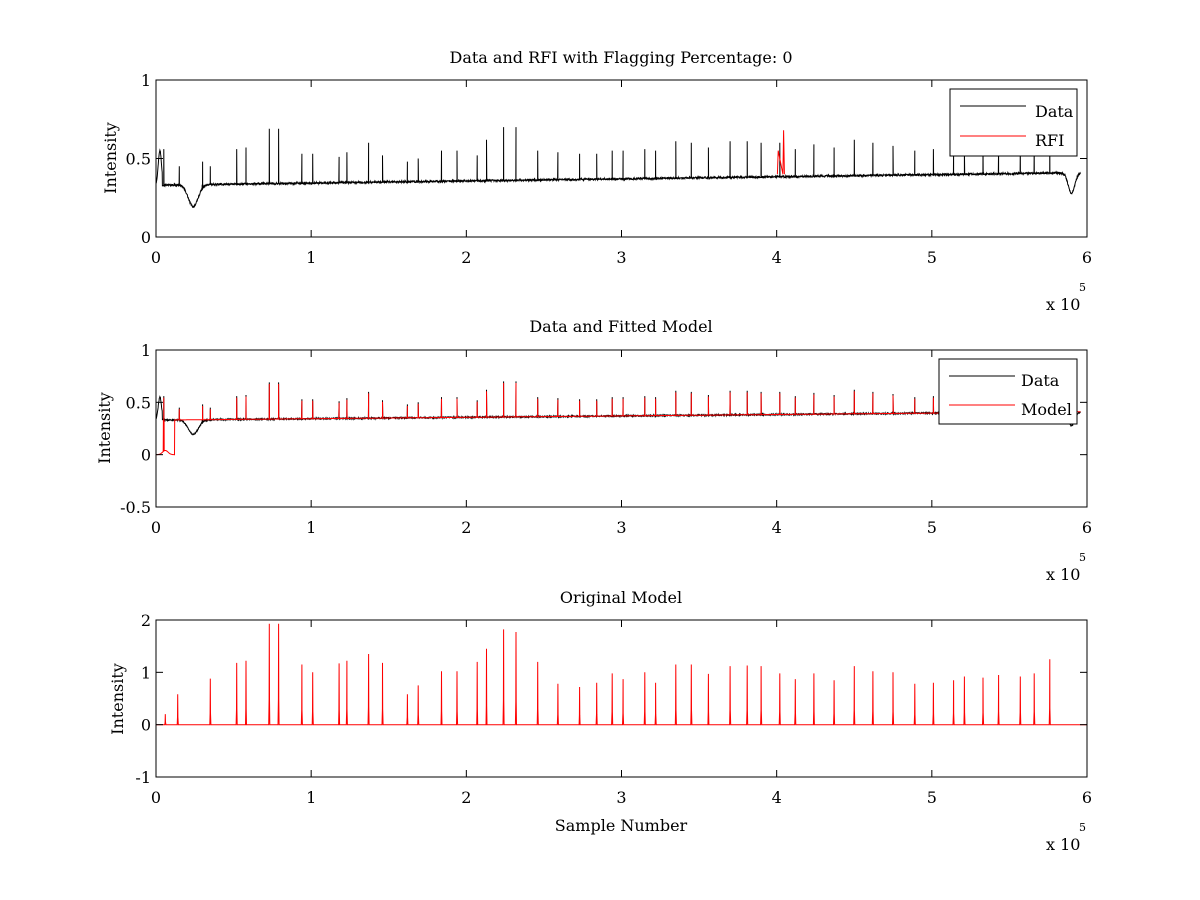 This screenshot has height=900, width=1200. Describe the element at coordinates (156, 797) in the screenshot. I see `panel3-xtick-label: 0` at that location.